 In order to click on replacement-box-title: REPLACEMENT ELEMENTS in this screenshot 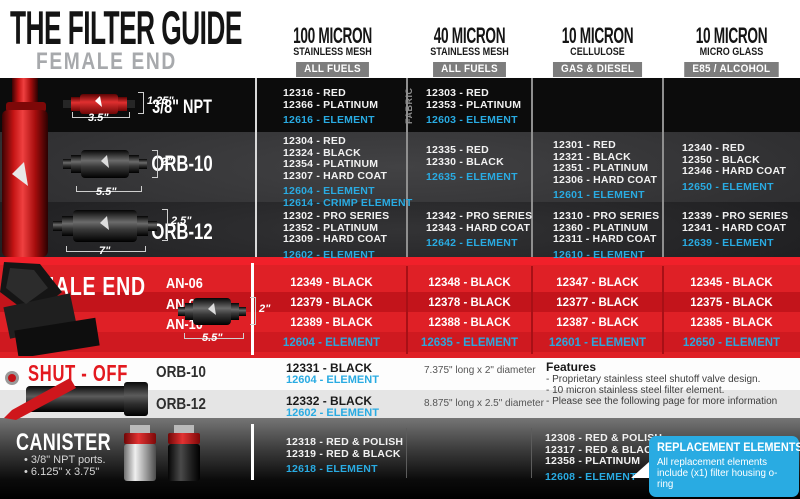, I will do `click(728, 448)`.